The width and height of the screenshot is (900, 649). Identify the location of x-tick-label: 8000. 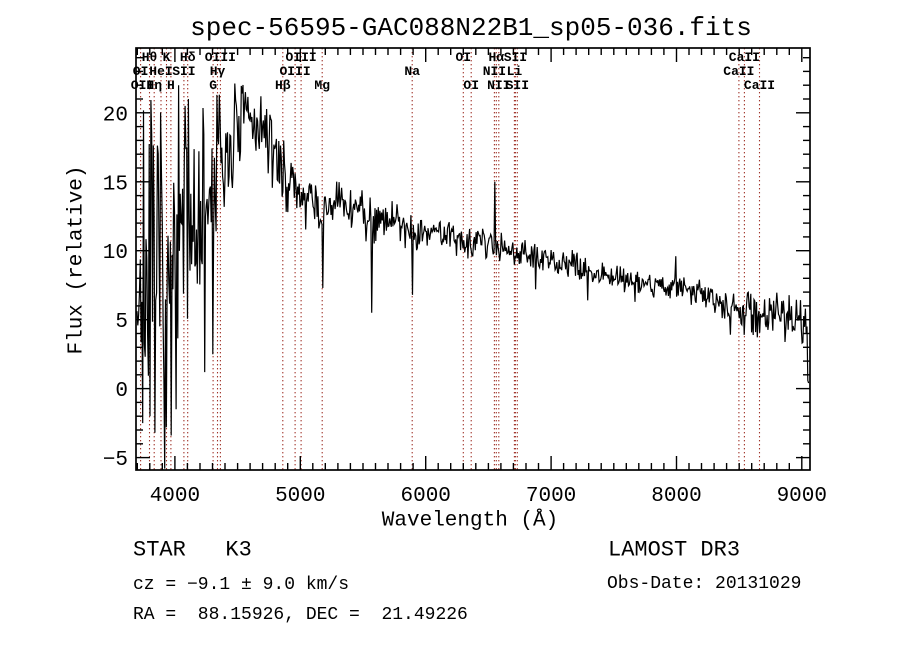
(676, 496).